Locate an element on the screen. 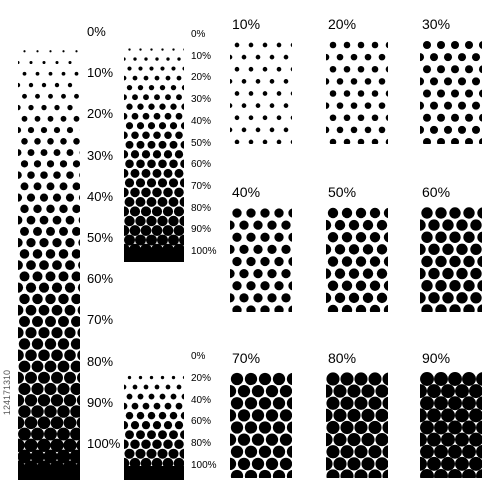 This screenshot has width=500, height=500. swatch is located at coordinates (261, 93).